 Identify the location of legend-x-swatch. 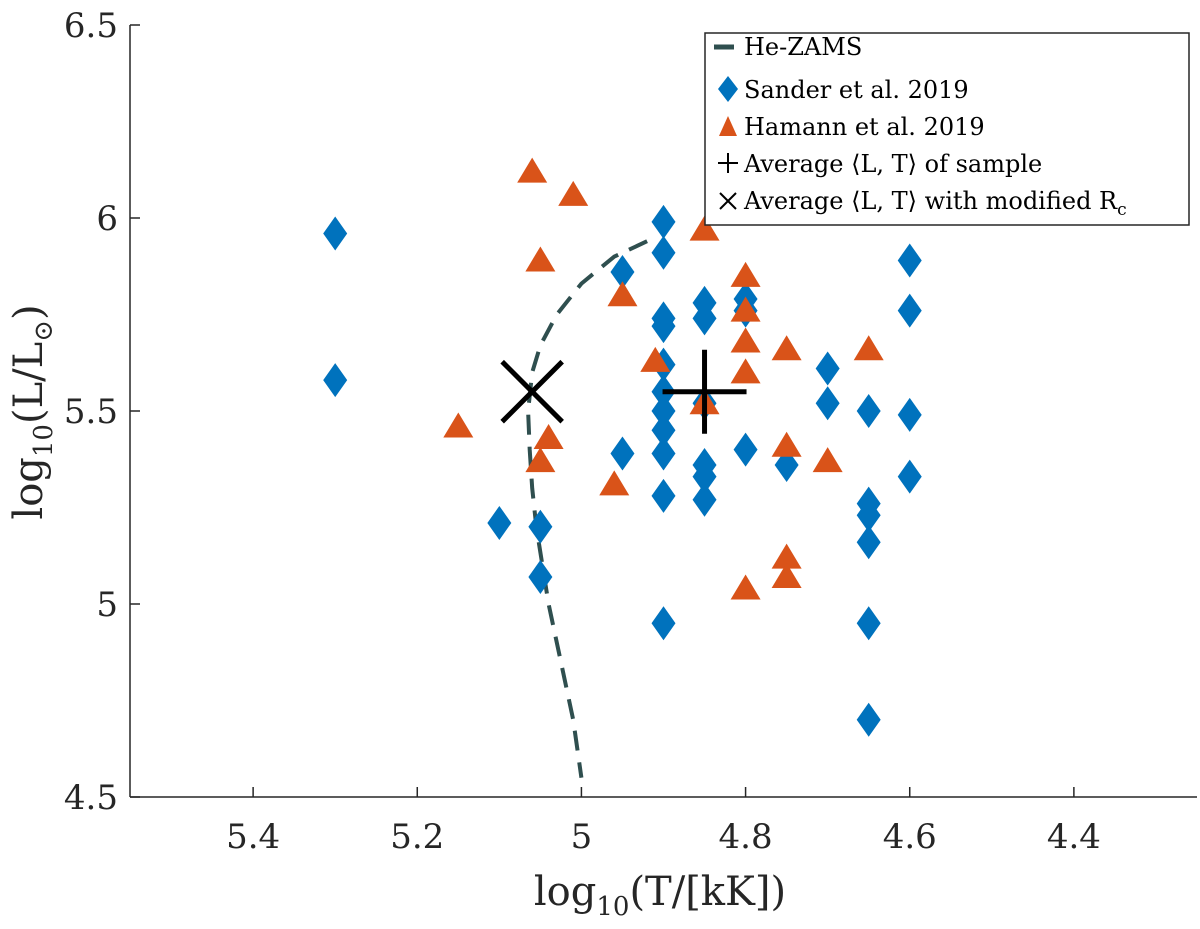
(728, 201).